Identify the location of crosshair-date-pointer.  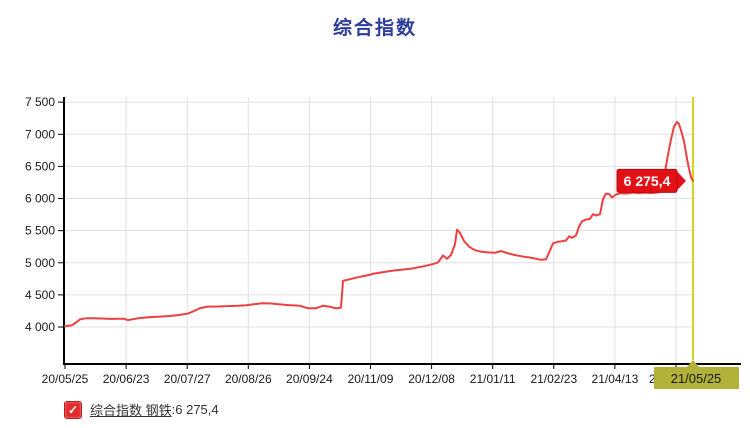
(693, 364).